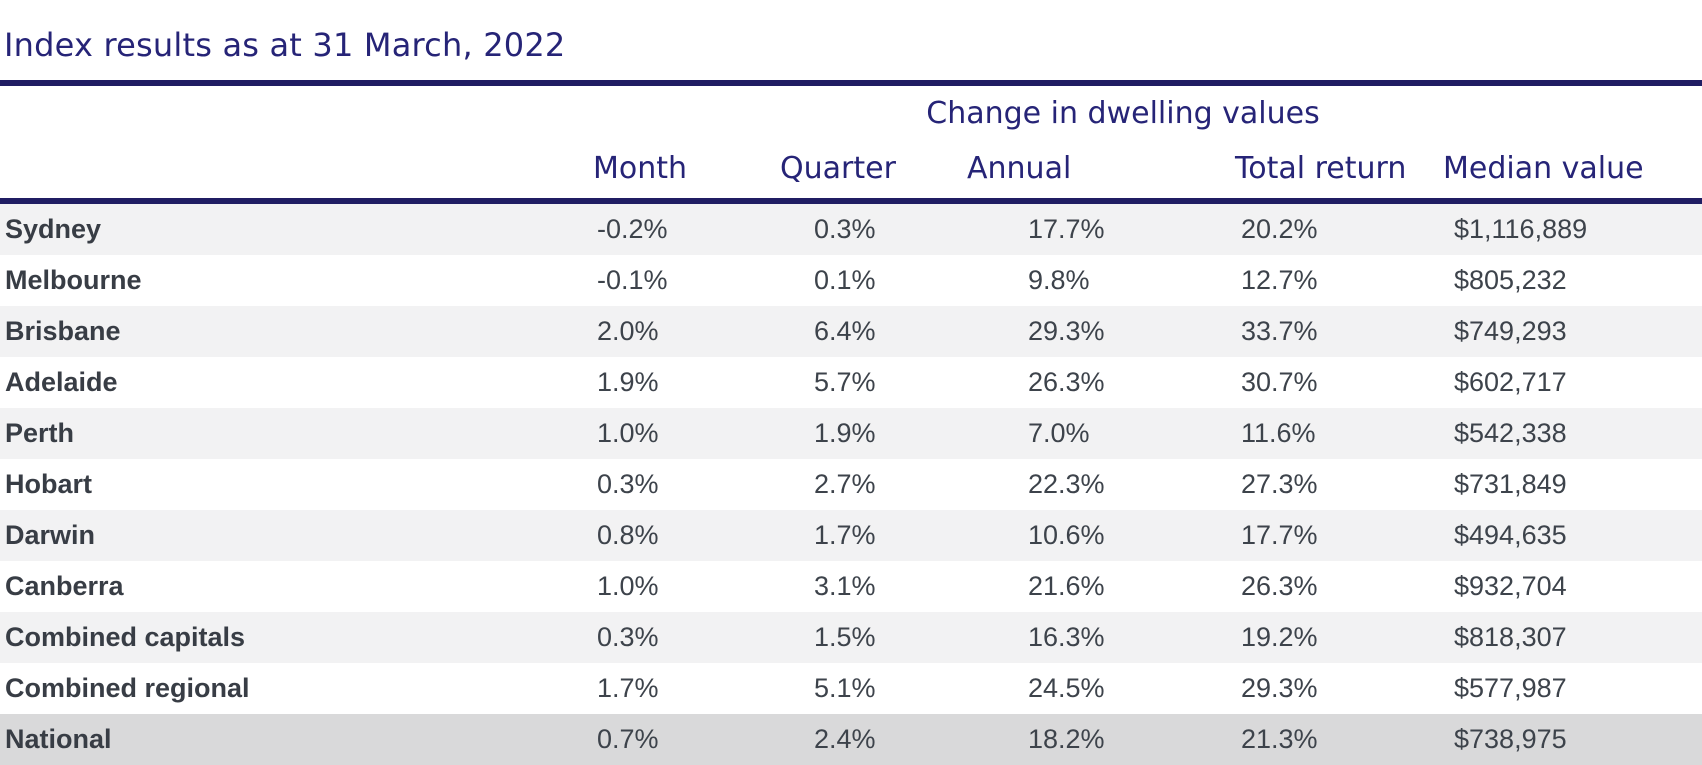 Image resolution: width=1702 pixels, height=765 pixels. Describe the element at coordinates (632, 280) in the screenshot. I see `month-value: -0.1%` at that location.